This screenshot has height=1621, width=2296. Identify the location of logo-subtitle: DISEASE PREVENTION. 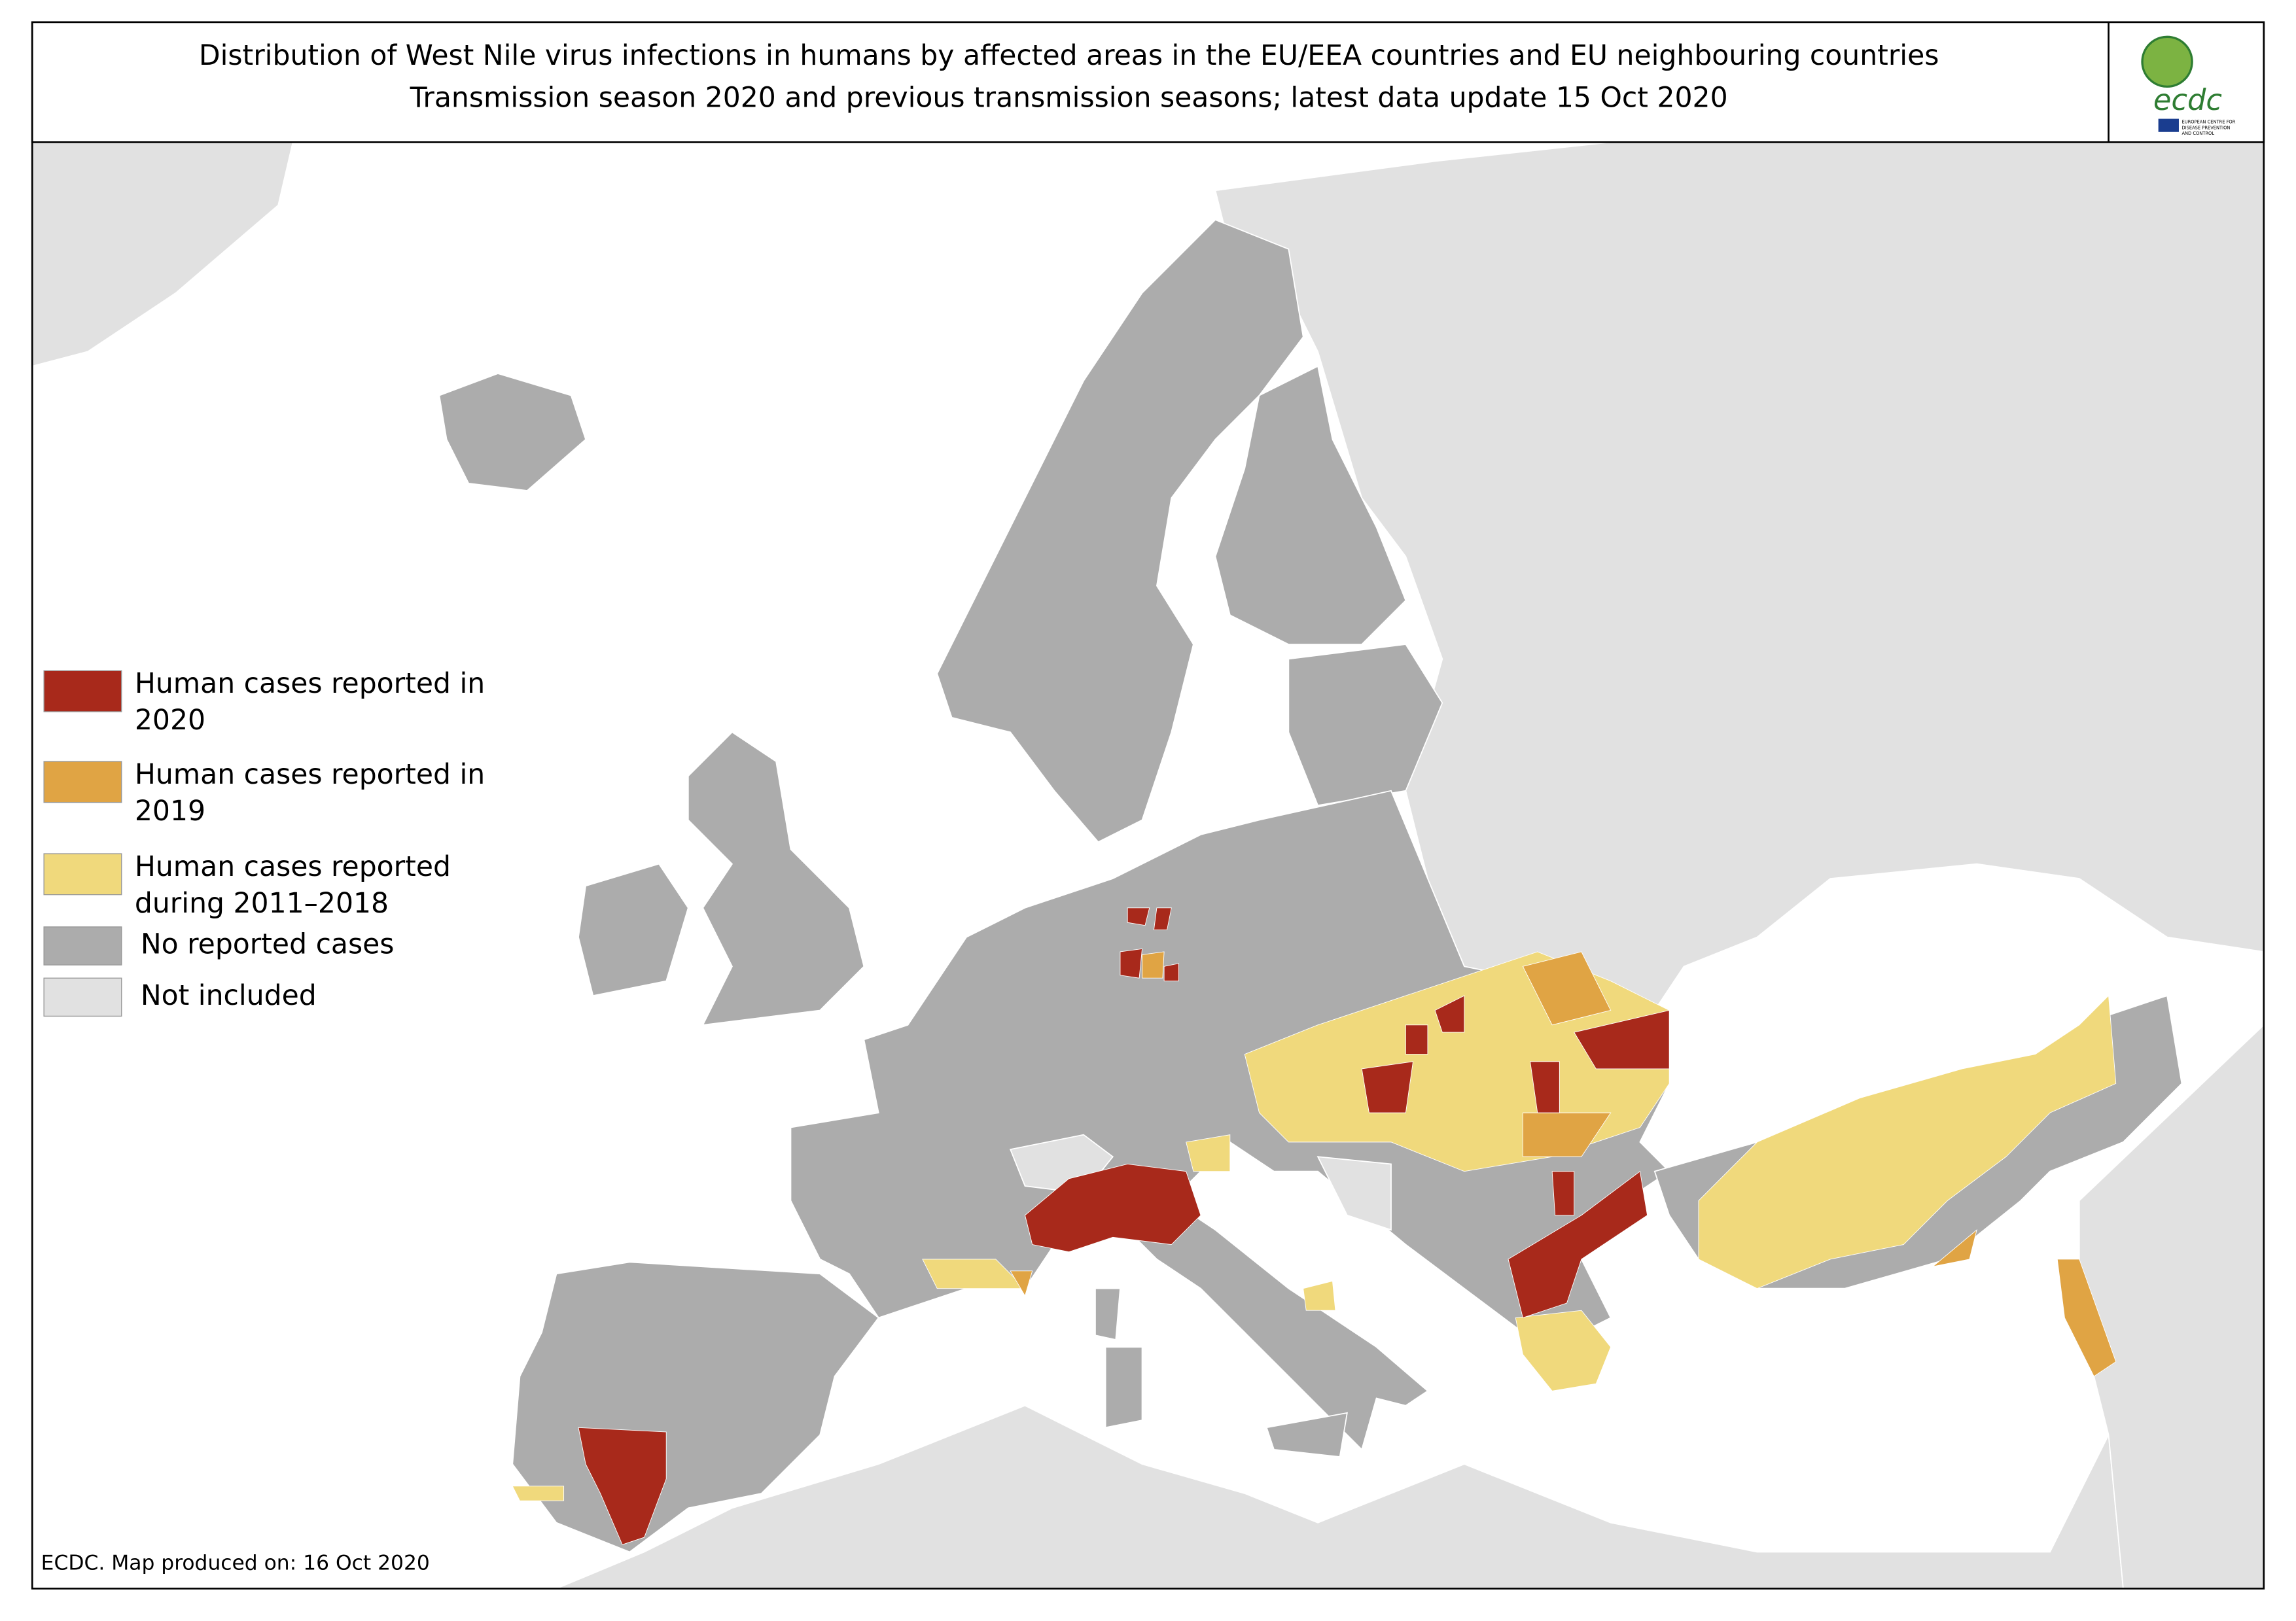
(2205, 127).